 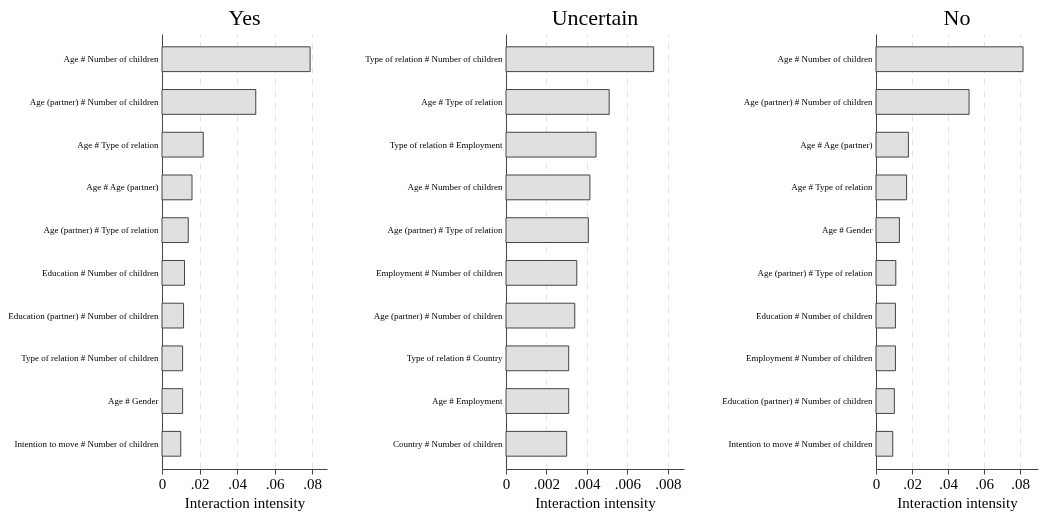 I want to click on x-tick-label: .004, so click(x=588, y=483).